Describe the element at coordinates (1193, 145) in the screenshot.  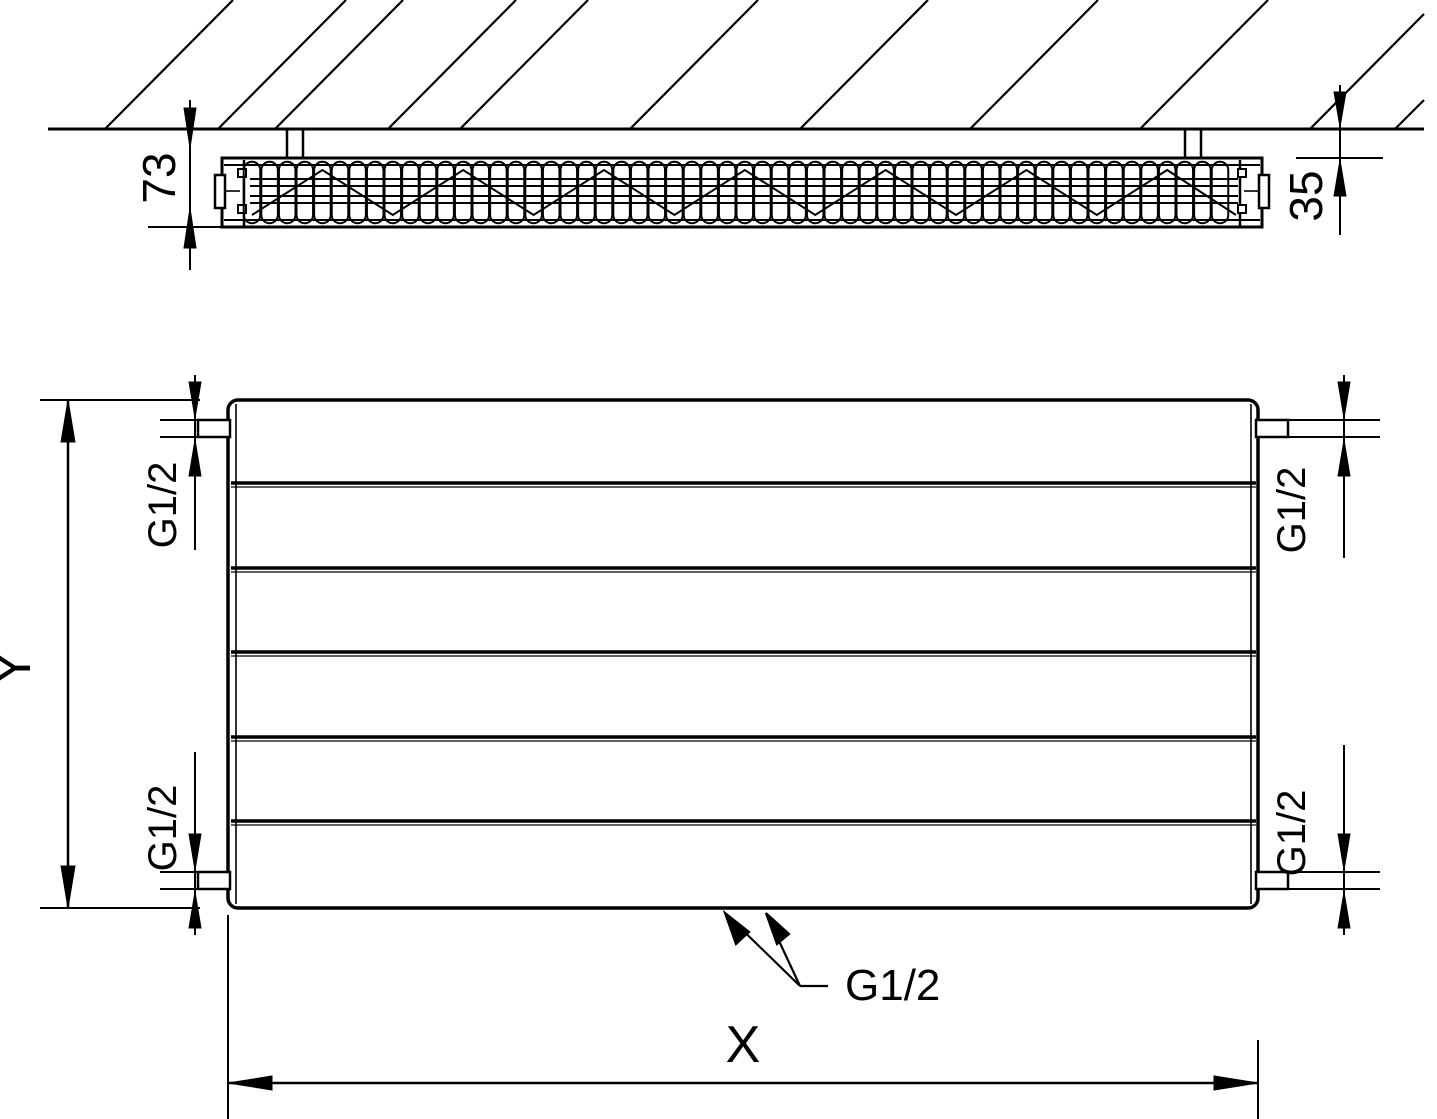
I see `mounting-bracket-right` at that location.